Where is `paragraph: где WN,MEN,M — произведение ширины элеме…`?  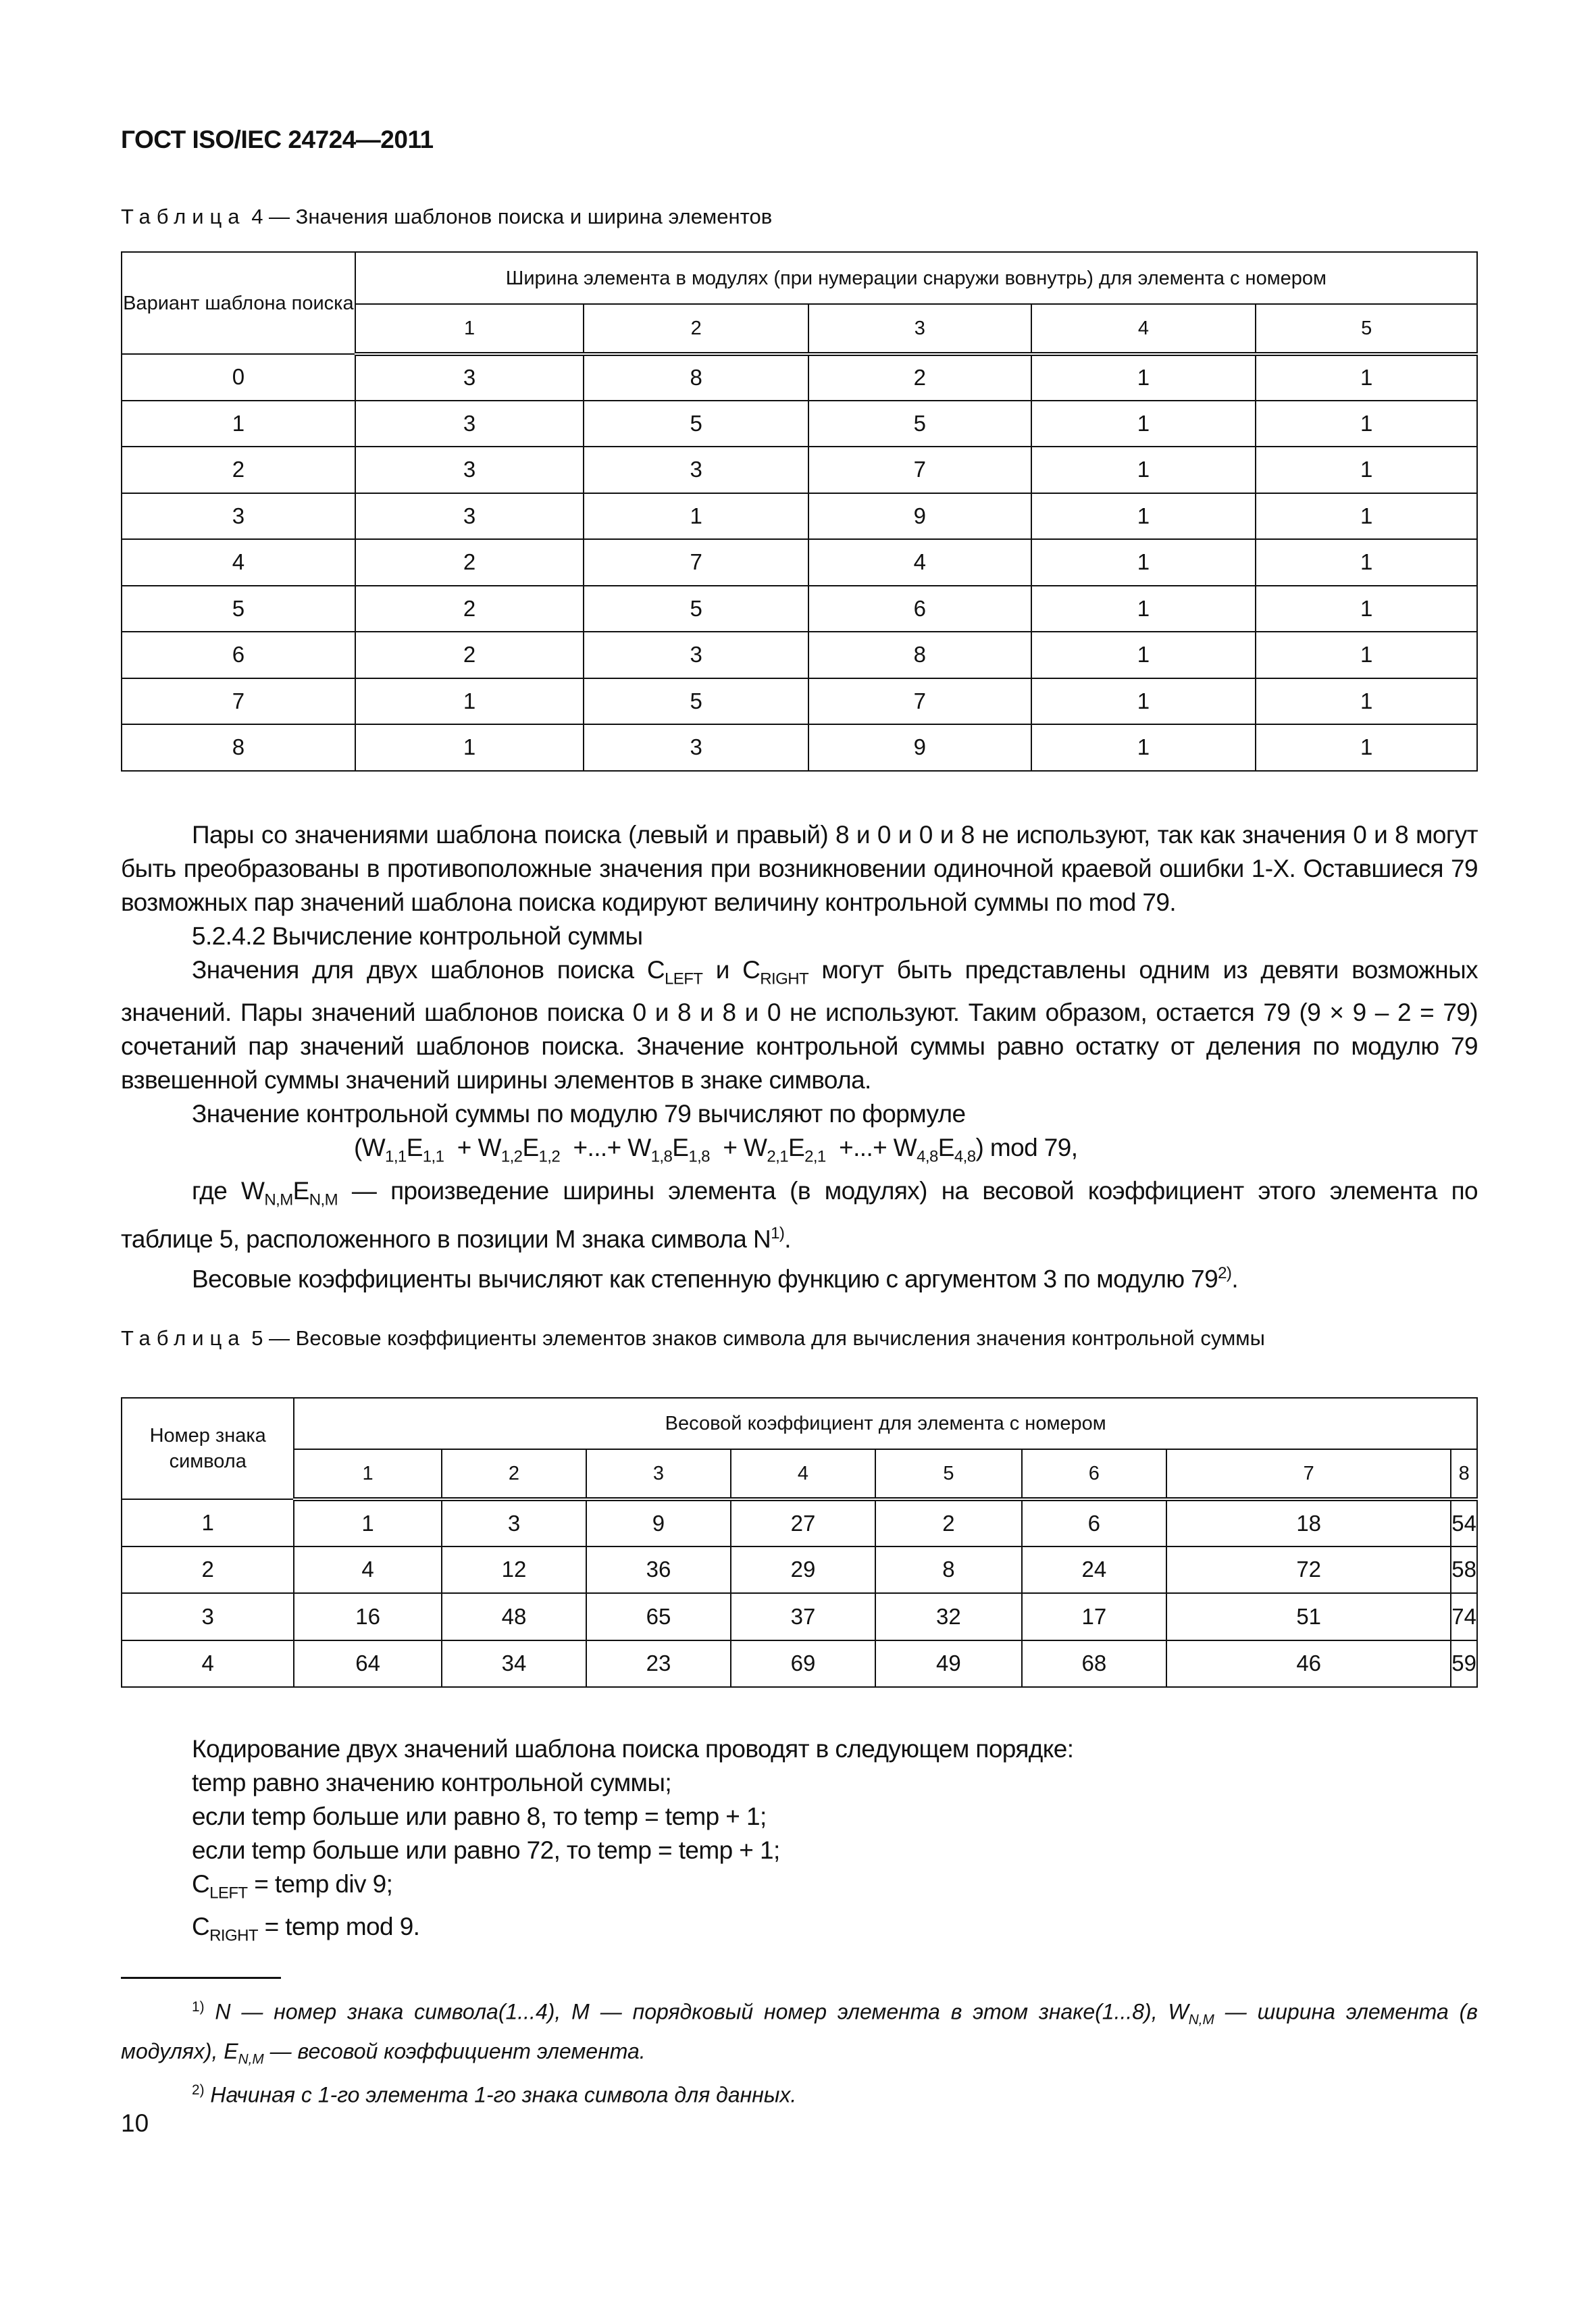 paragraph: где WN,MEN,M — произведение ширины элеме… is located at coordinates (799, 1215).